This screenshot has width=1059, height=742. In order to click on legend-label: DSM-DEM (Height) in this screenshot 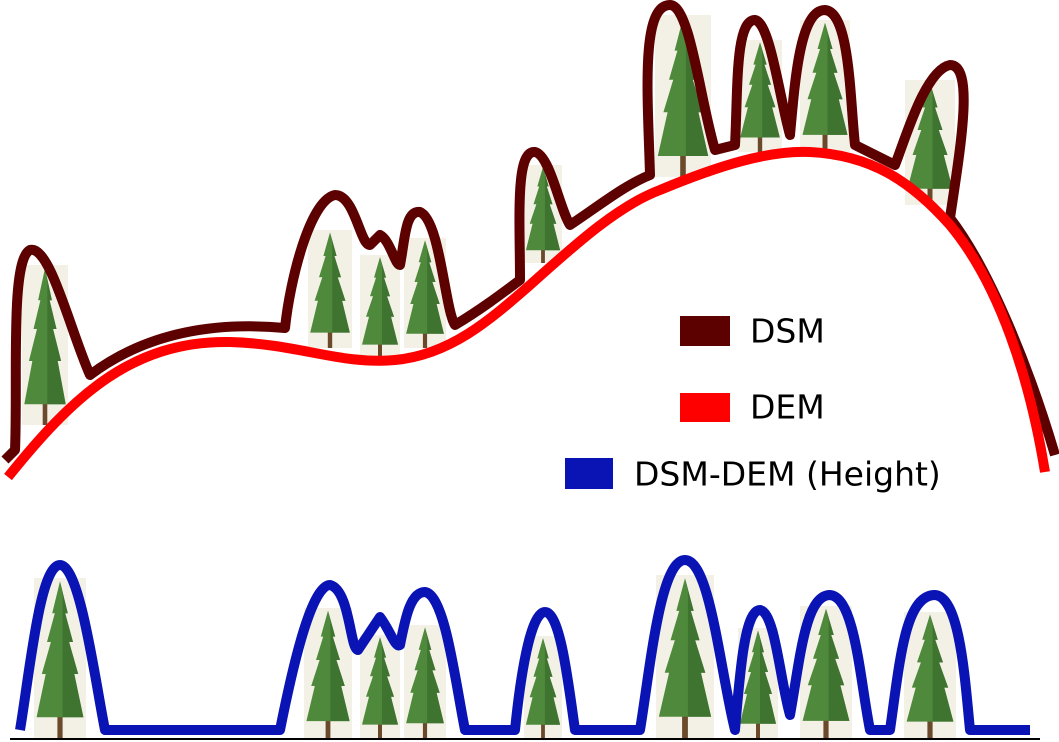, I will do `click(787, 474)`.